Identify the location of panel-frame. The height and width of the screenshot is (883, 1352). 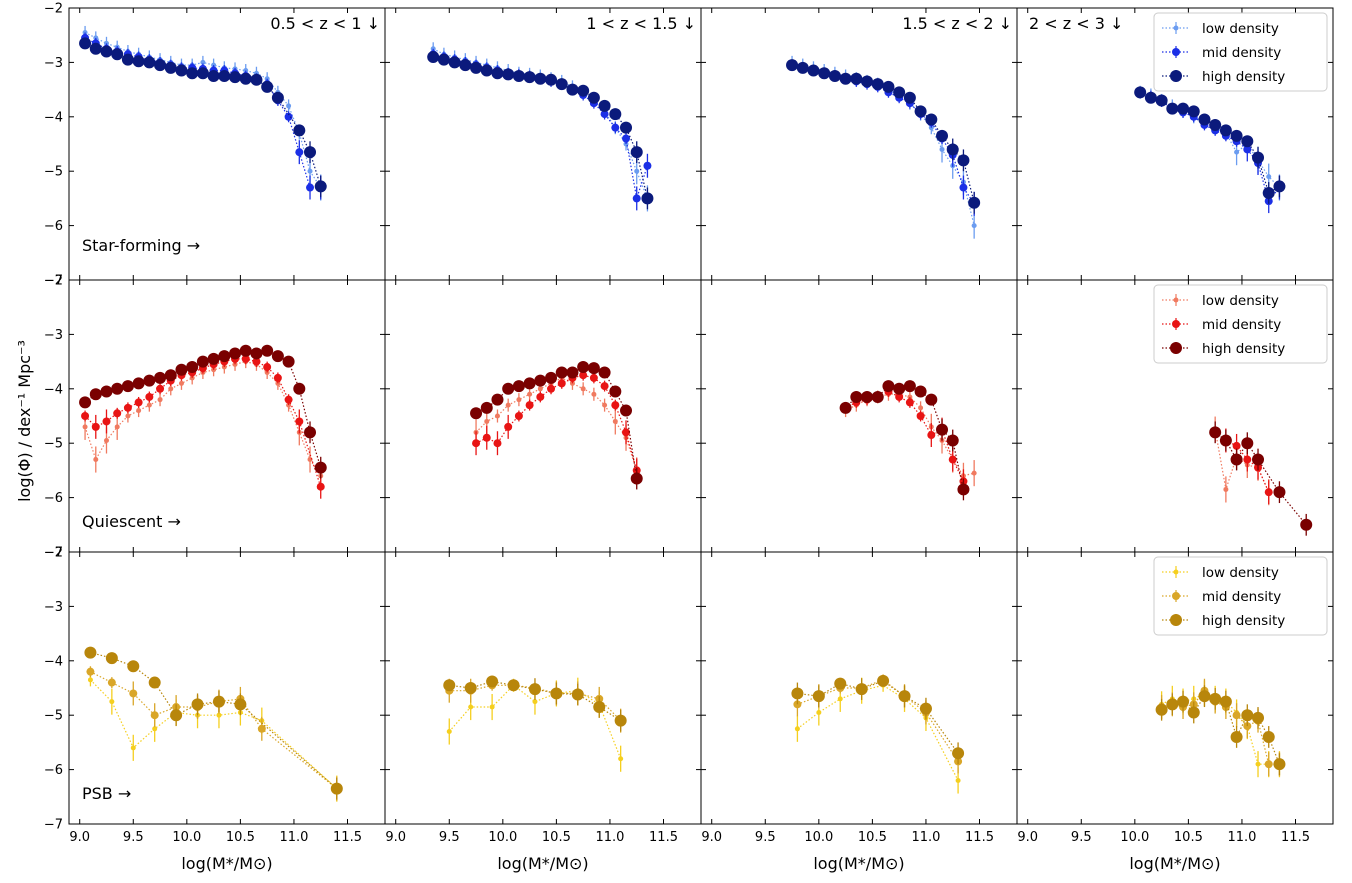
(543, 688).